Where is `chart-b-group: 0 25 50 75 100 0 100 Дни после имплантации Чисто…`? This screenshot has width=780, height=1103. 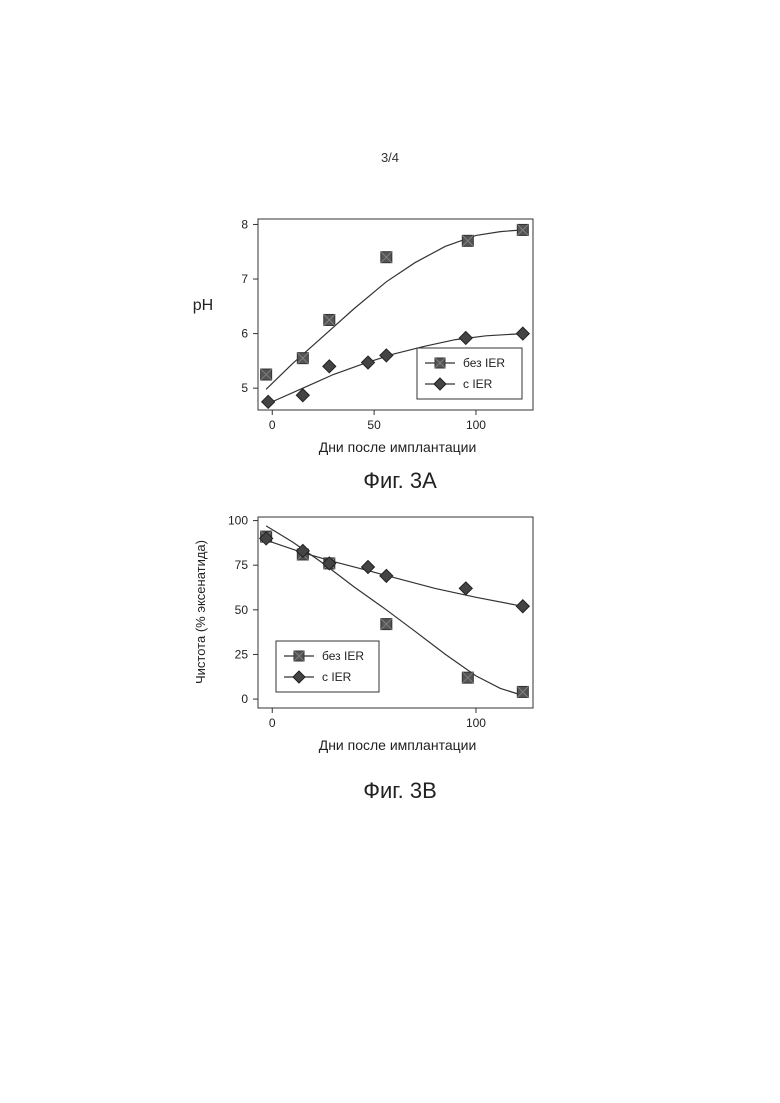
chart-b-group: 0 25 50 75 100 0 100 Дни после имплантации Чисто… is located at coordinates (363, 633).